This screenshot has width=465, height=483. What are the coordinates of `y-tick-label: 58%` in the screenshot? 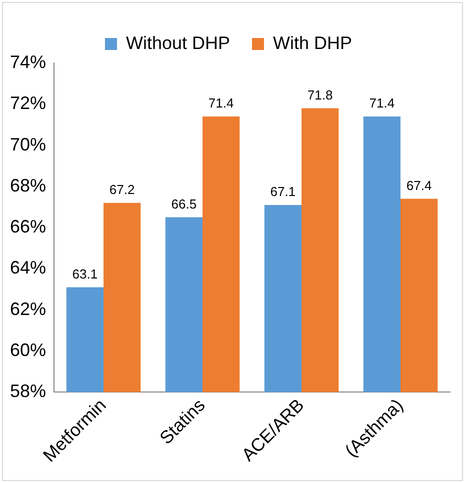 It's located at (28, 391).